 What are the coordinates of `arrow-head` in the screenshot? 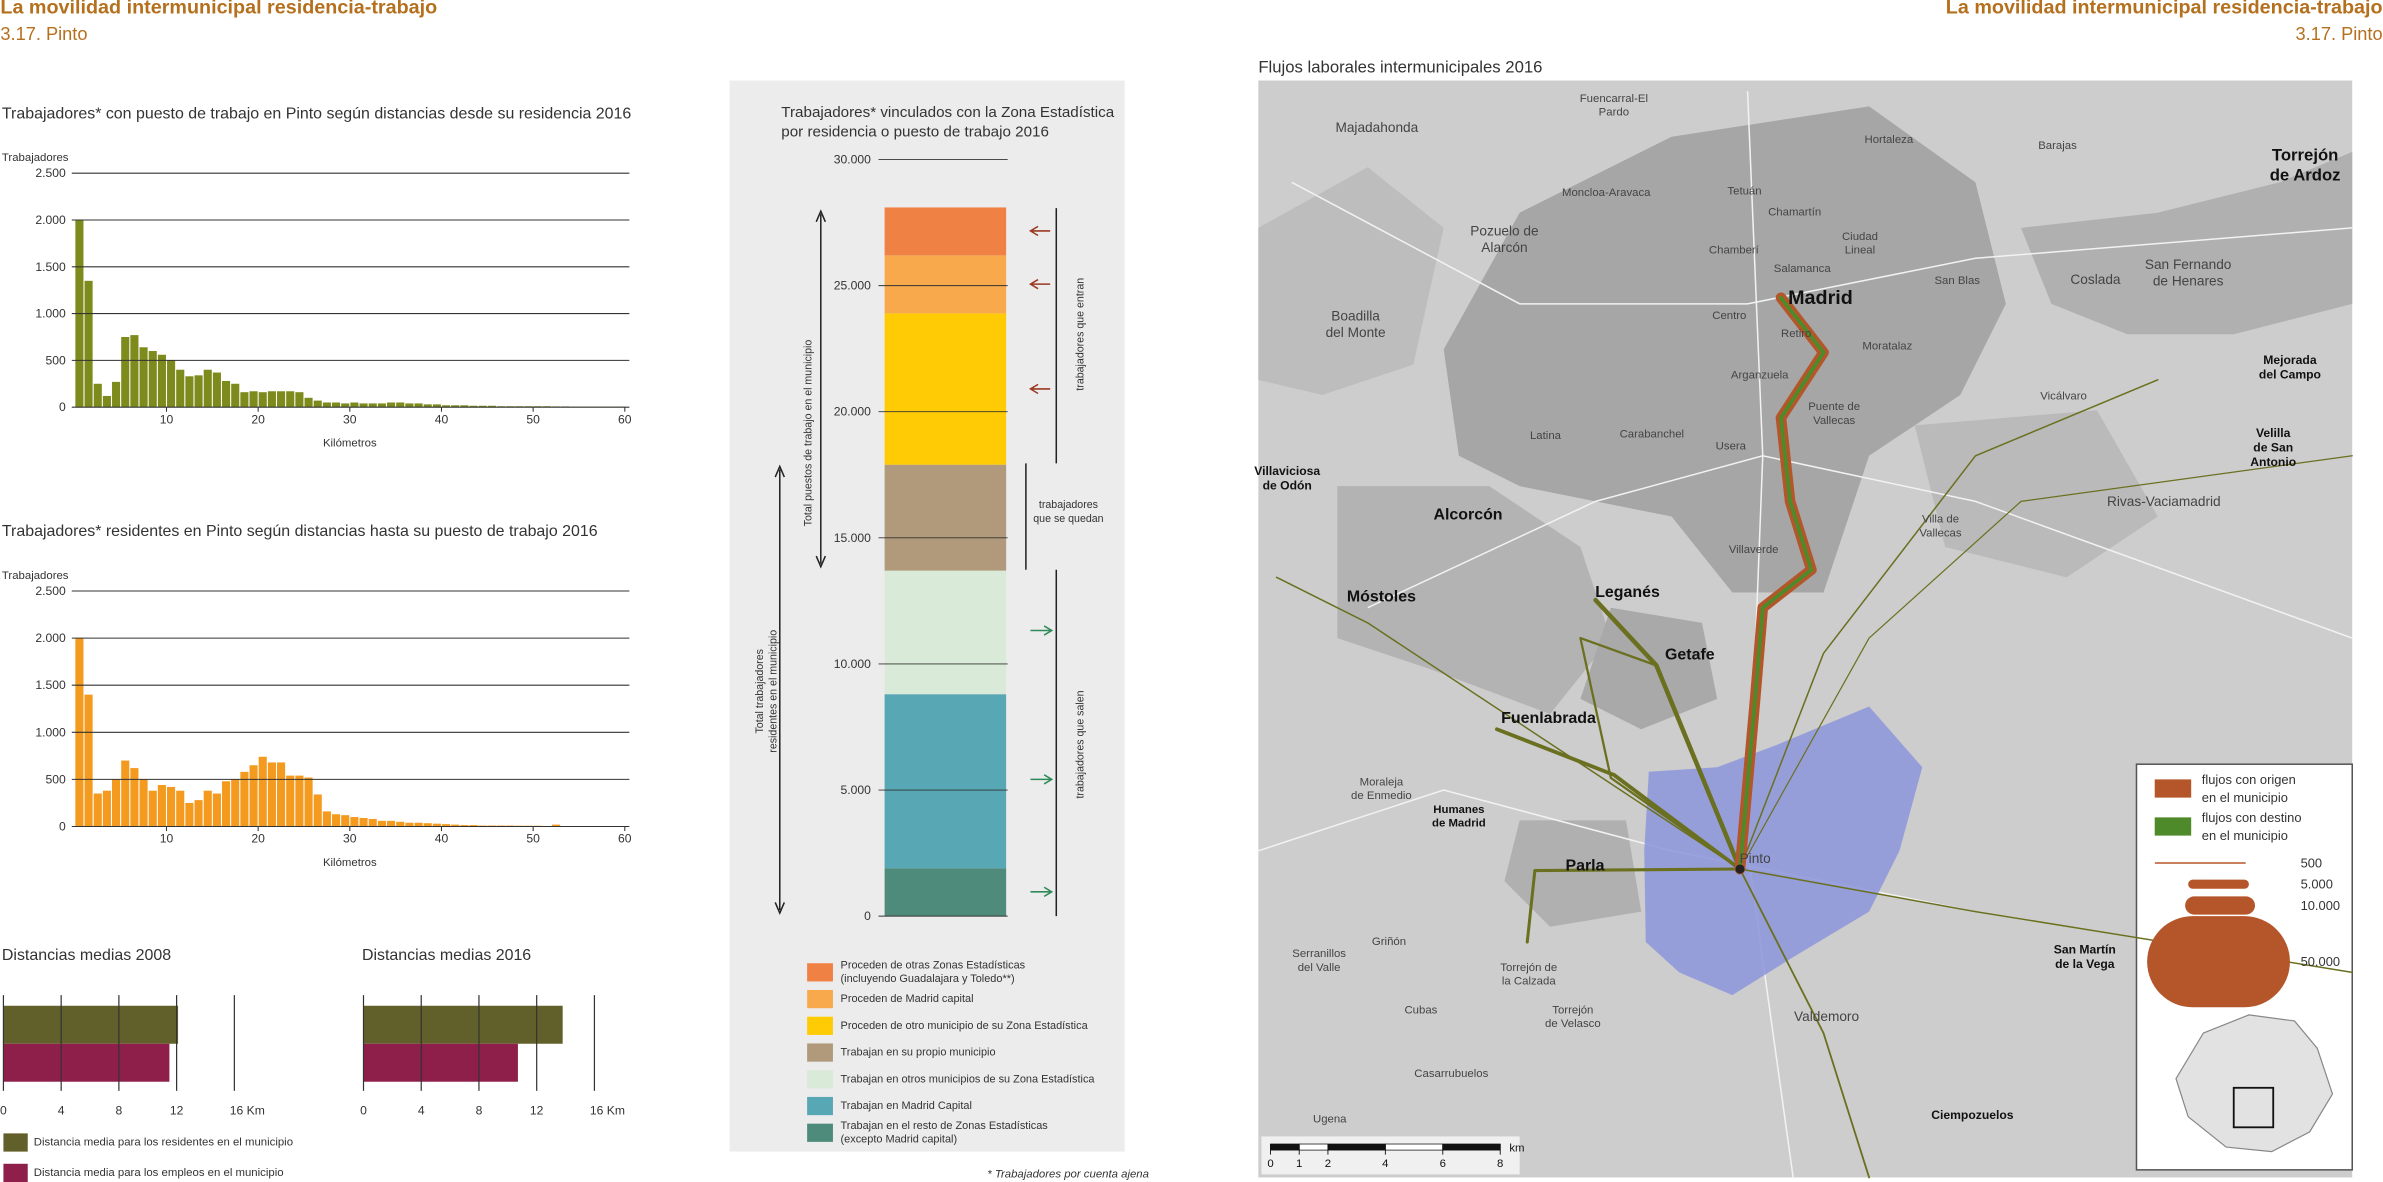 It's located at (780, 690).